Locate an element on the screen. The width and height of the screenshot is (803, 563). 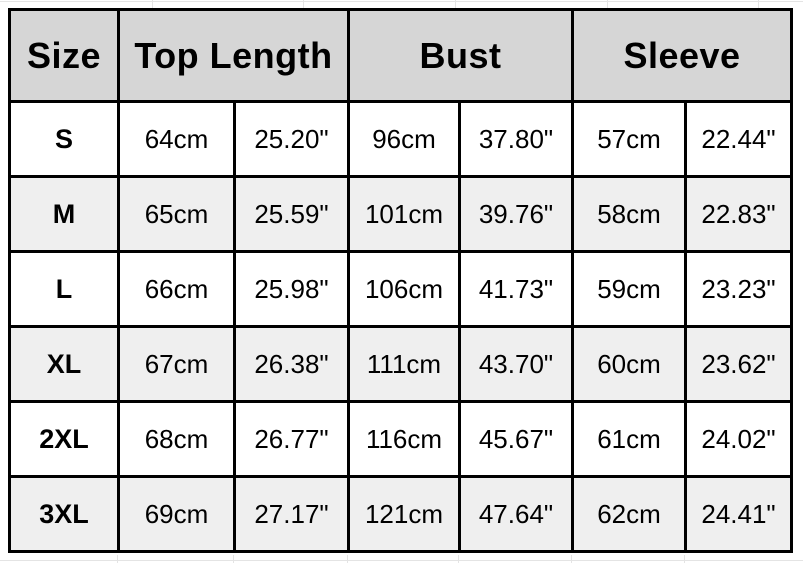
sleeve-cm-cell: 62cm is located at coordinates (629, 514).